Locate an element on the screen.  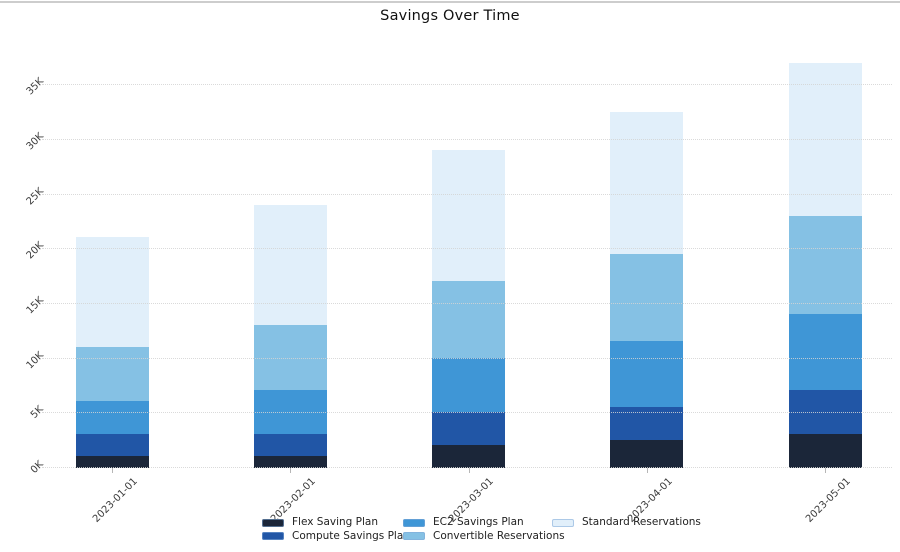
y-tick-label: 5K is located at coordinates (37, 413).